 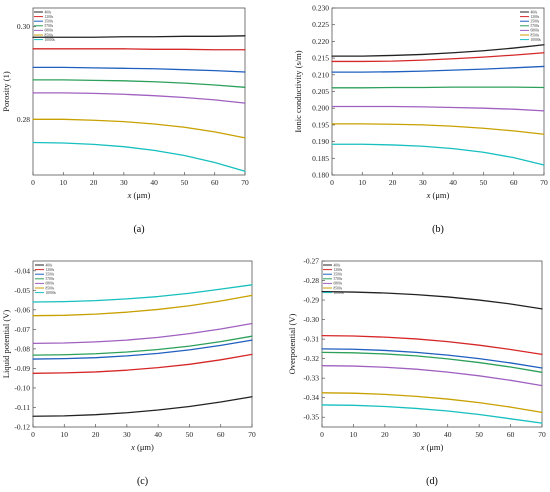 I want to click on y-tick-label: -0.28, so click(x=311, y=280).